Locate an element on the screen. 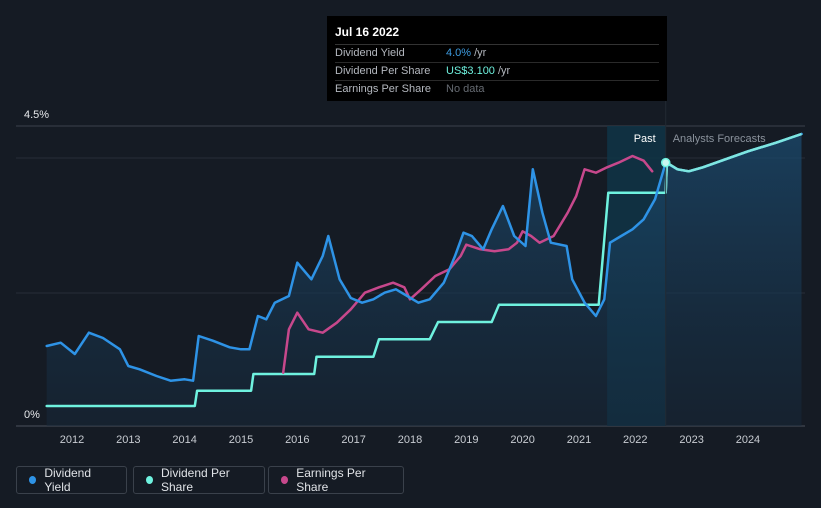 Image resolution: width=821 pixels, height=508 pixels. x-tick-label: 2020 is located at coordinates (522, 440).